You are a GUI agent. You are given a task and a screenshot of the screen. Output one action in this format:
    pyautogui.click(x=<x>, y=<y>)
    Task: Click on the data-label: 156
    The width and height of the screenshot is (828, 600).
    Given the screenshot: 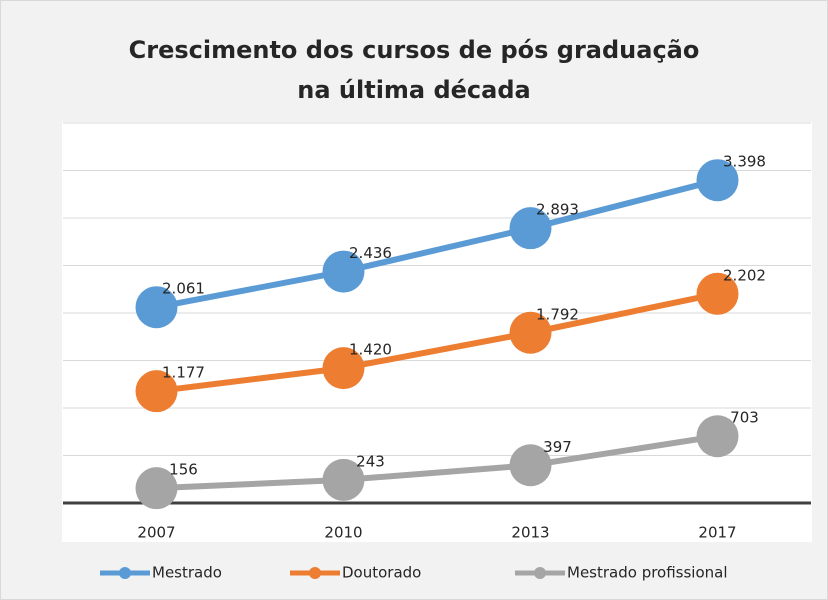 What is the action you would take?
    pyautogui.click(x=183, y=470)
    